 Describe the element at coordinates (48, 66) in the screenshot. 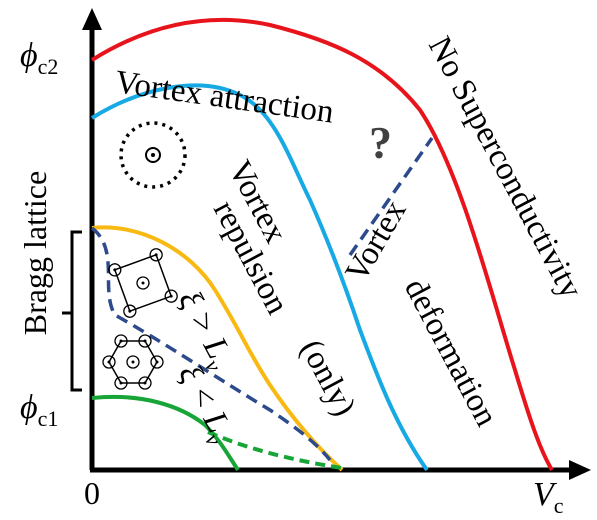

I see `y-tick-upper-sub: c2` at that location.